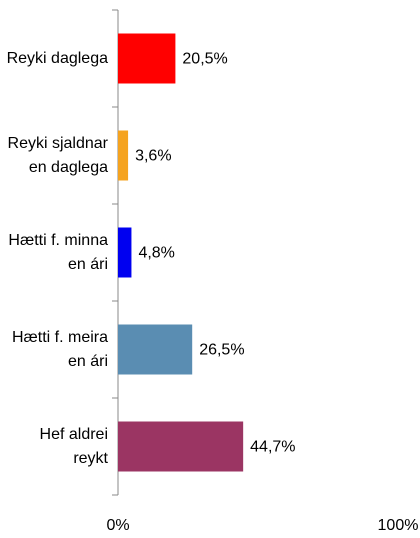 The image size is (420, 538). What do you see at coordinates (221, 350) in the screenshot?
I see `value-label: 26,5%` at bounding box center [221, 350].